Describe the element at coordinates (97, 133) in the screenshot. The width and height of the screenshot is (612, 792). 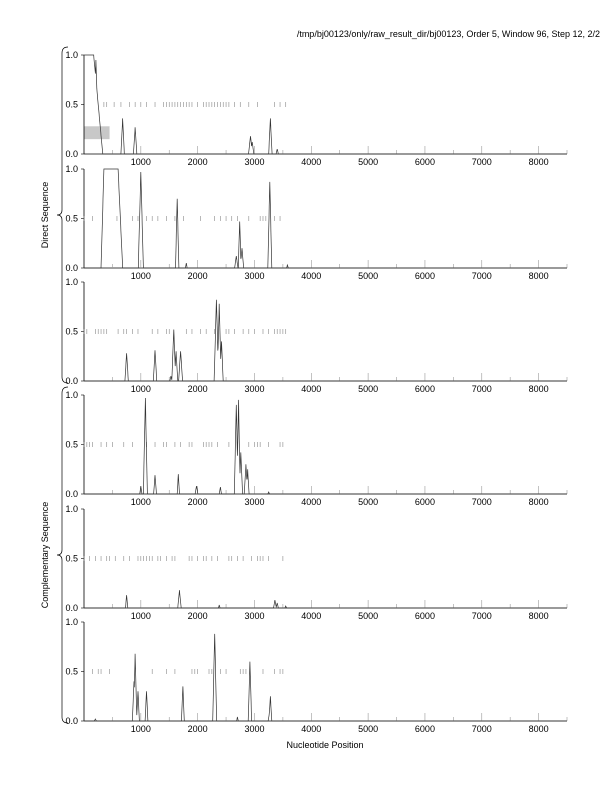
I see `shaded-region` at that location.